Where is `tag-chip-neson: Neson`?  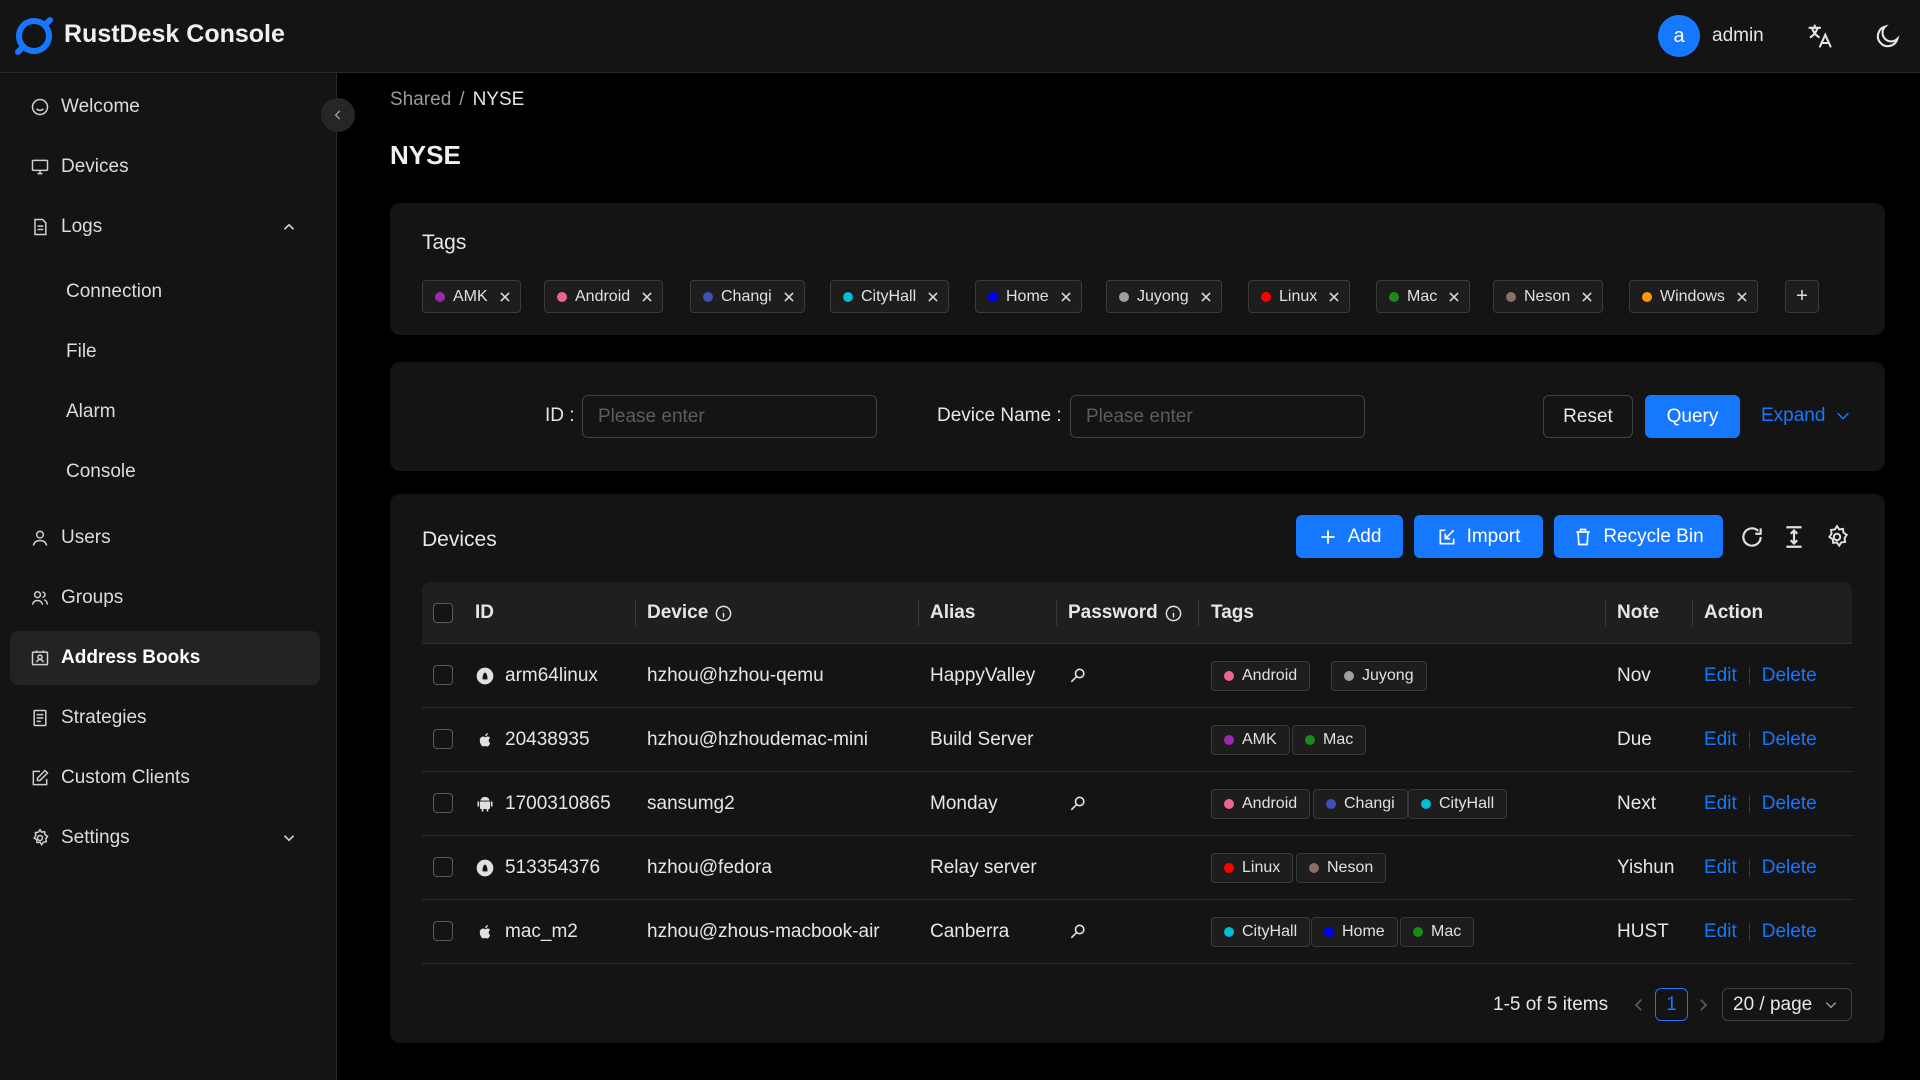 tag-chip-neson: Neson is located at coordinates (1548, 296).